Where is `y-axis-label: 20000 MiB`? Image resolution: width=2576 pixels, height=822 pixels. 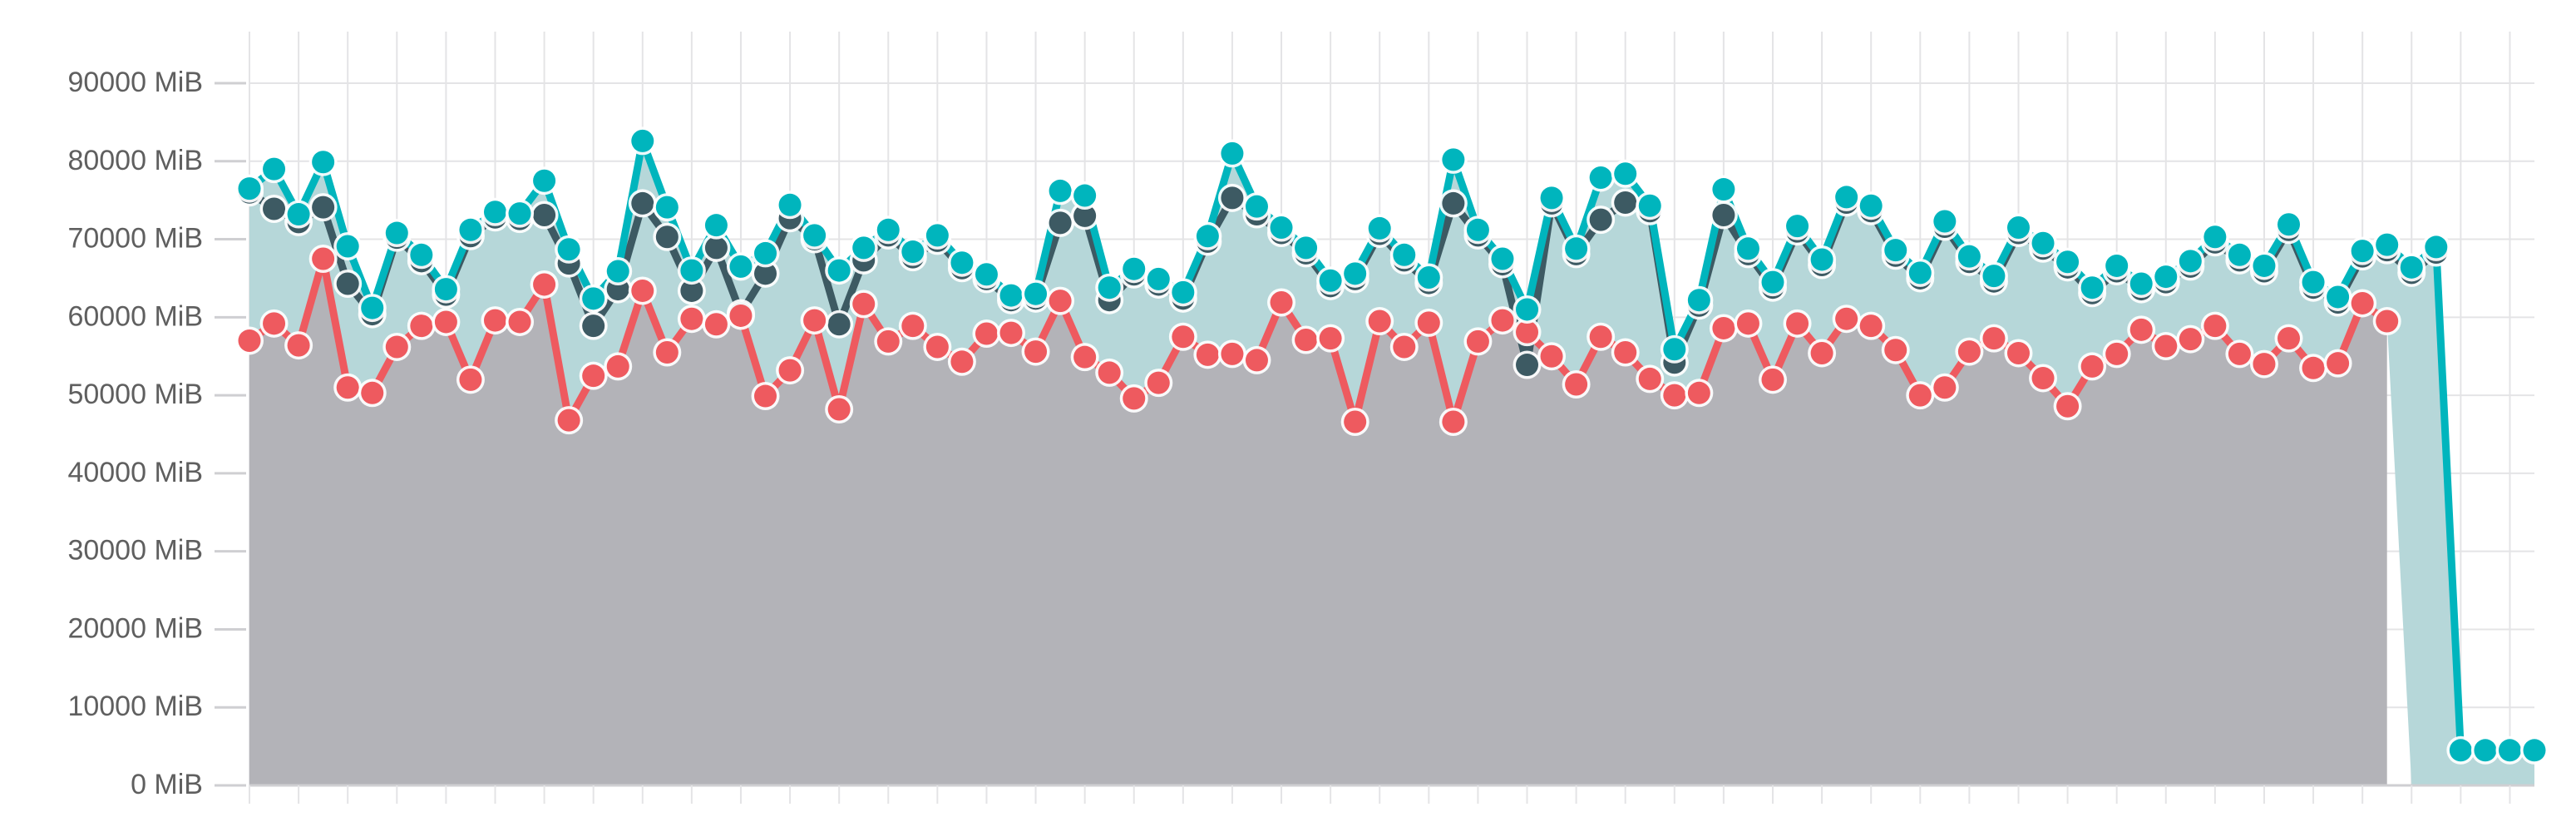
y-axis-label: 20000 MiB is located at coordinates (135, 628).